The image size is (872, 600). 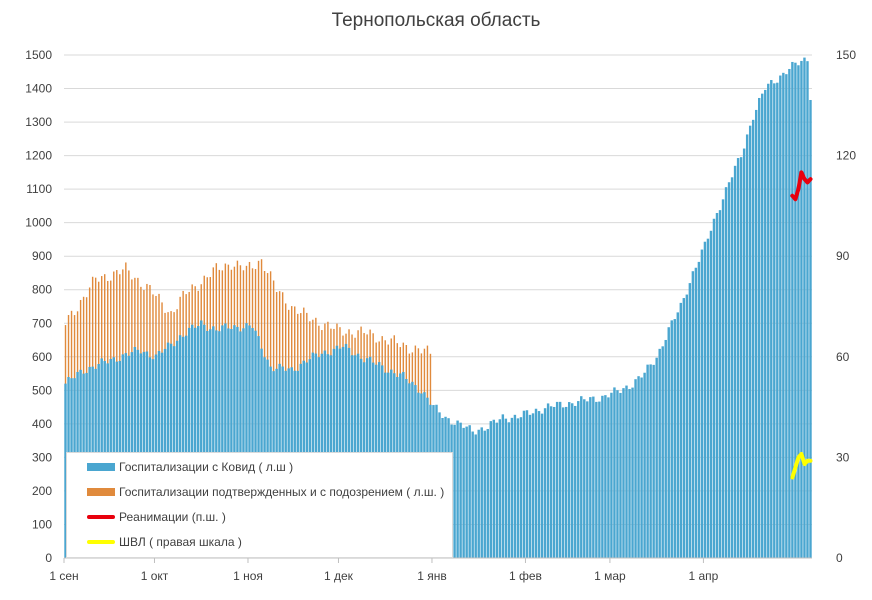 I want to click on y-left-tick-label: 1200, so click(x=38, y=156).